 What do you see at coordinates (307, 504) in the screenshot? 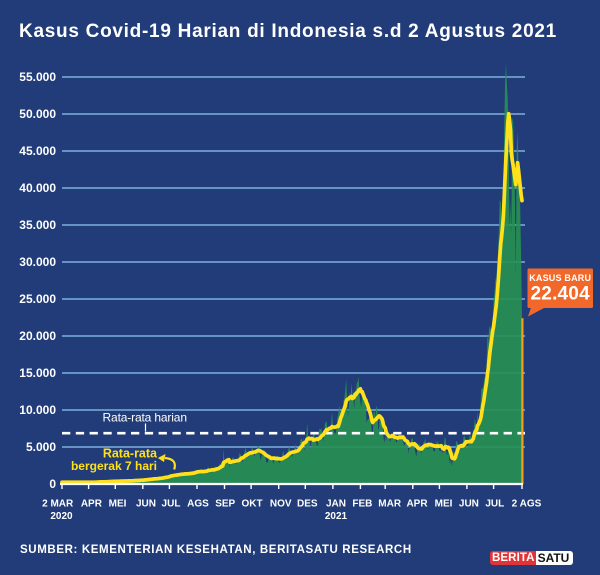
I see `svg-text: DES` at bounding box center [307, 504].